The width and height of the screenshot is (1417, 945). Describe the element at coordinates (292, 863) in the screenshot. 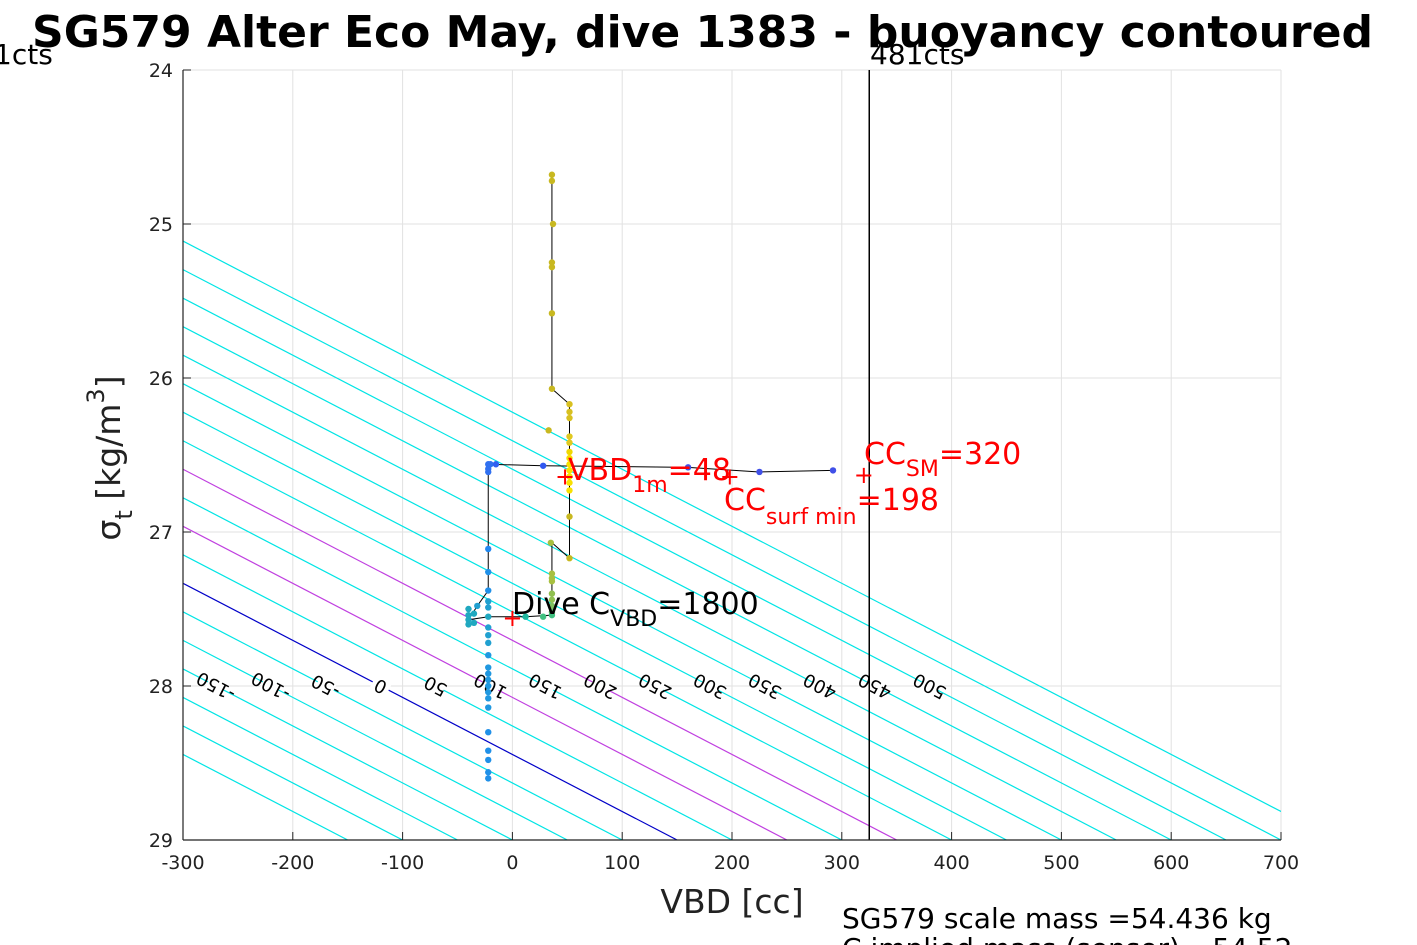

I see `x-tick-label: -200` at that location.